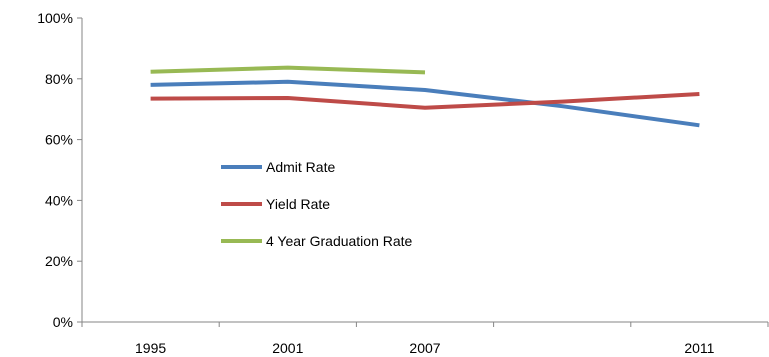 The height and width of the screenshot is (357, 769). Describe the element at coordinates (63, 322) in the screenshot. I see `y-tick-label: 0%` at that location.